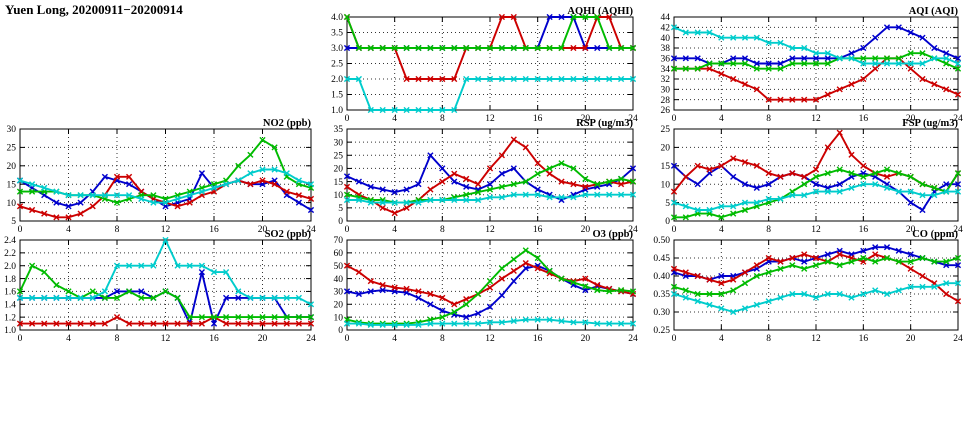  What do you see at coordinates (816, 61) in the screenshot?
I see `series-green-line` at bounding box center [816, 61].